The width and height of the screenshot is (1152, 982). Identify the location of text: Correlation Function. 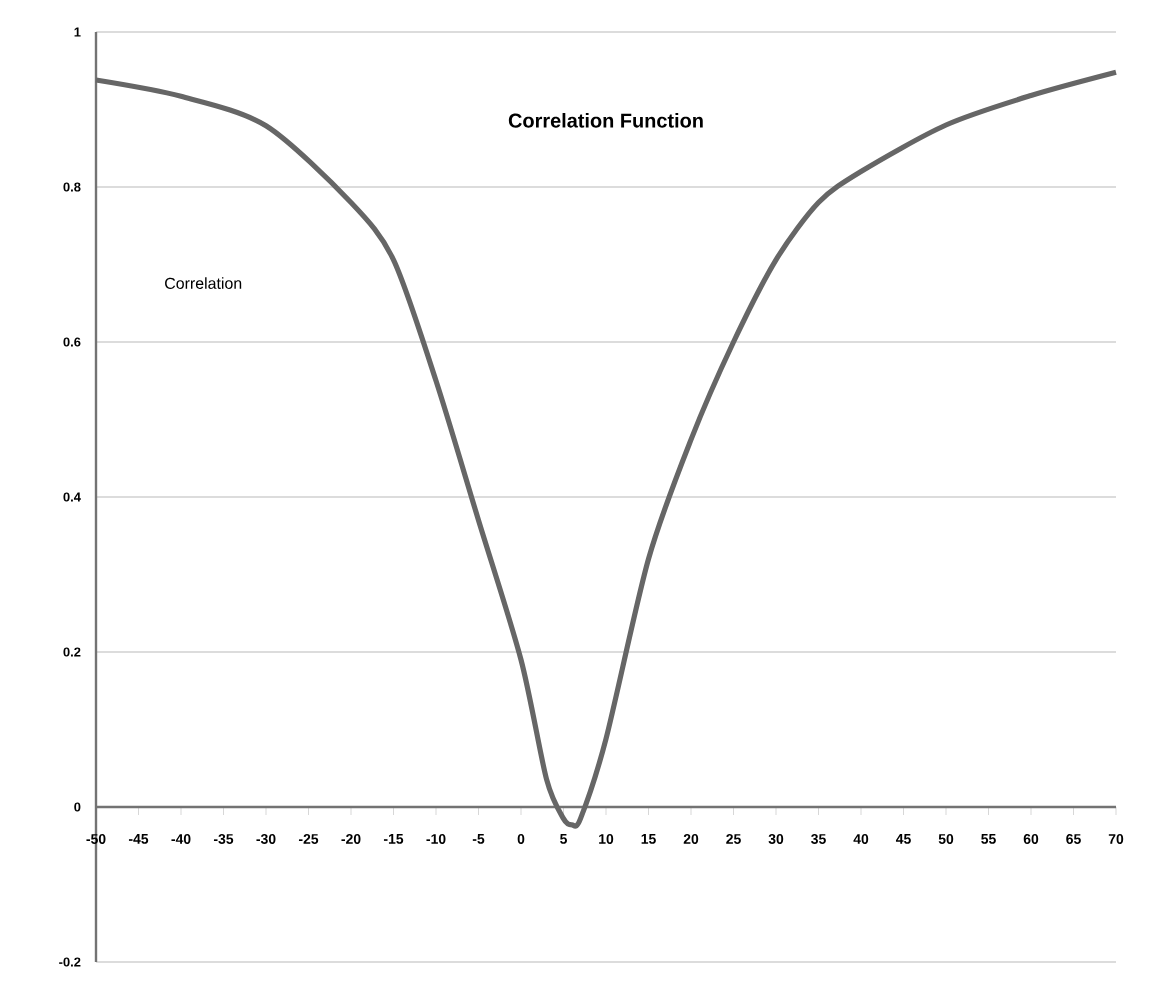
(605, 120).